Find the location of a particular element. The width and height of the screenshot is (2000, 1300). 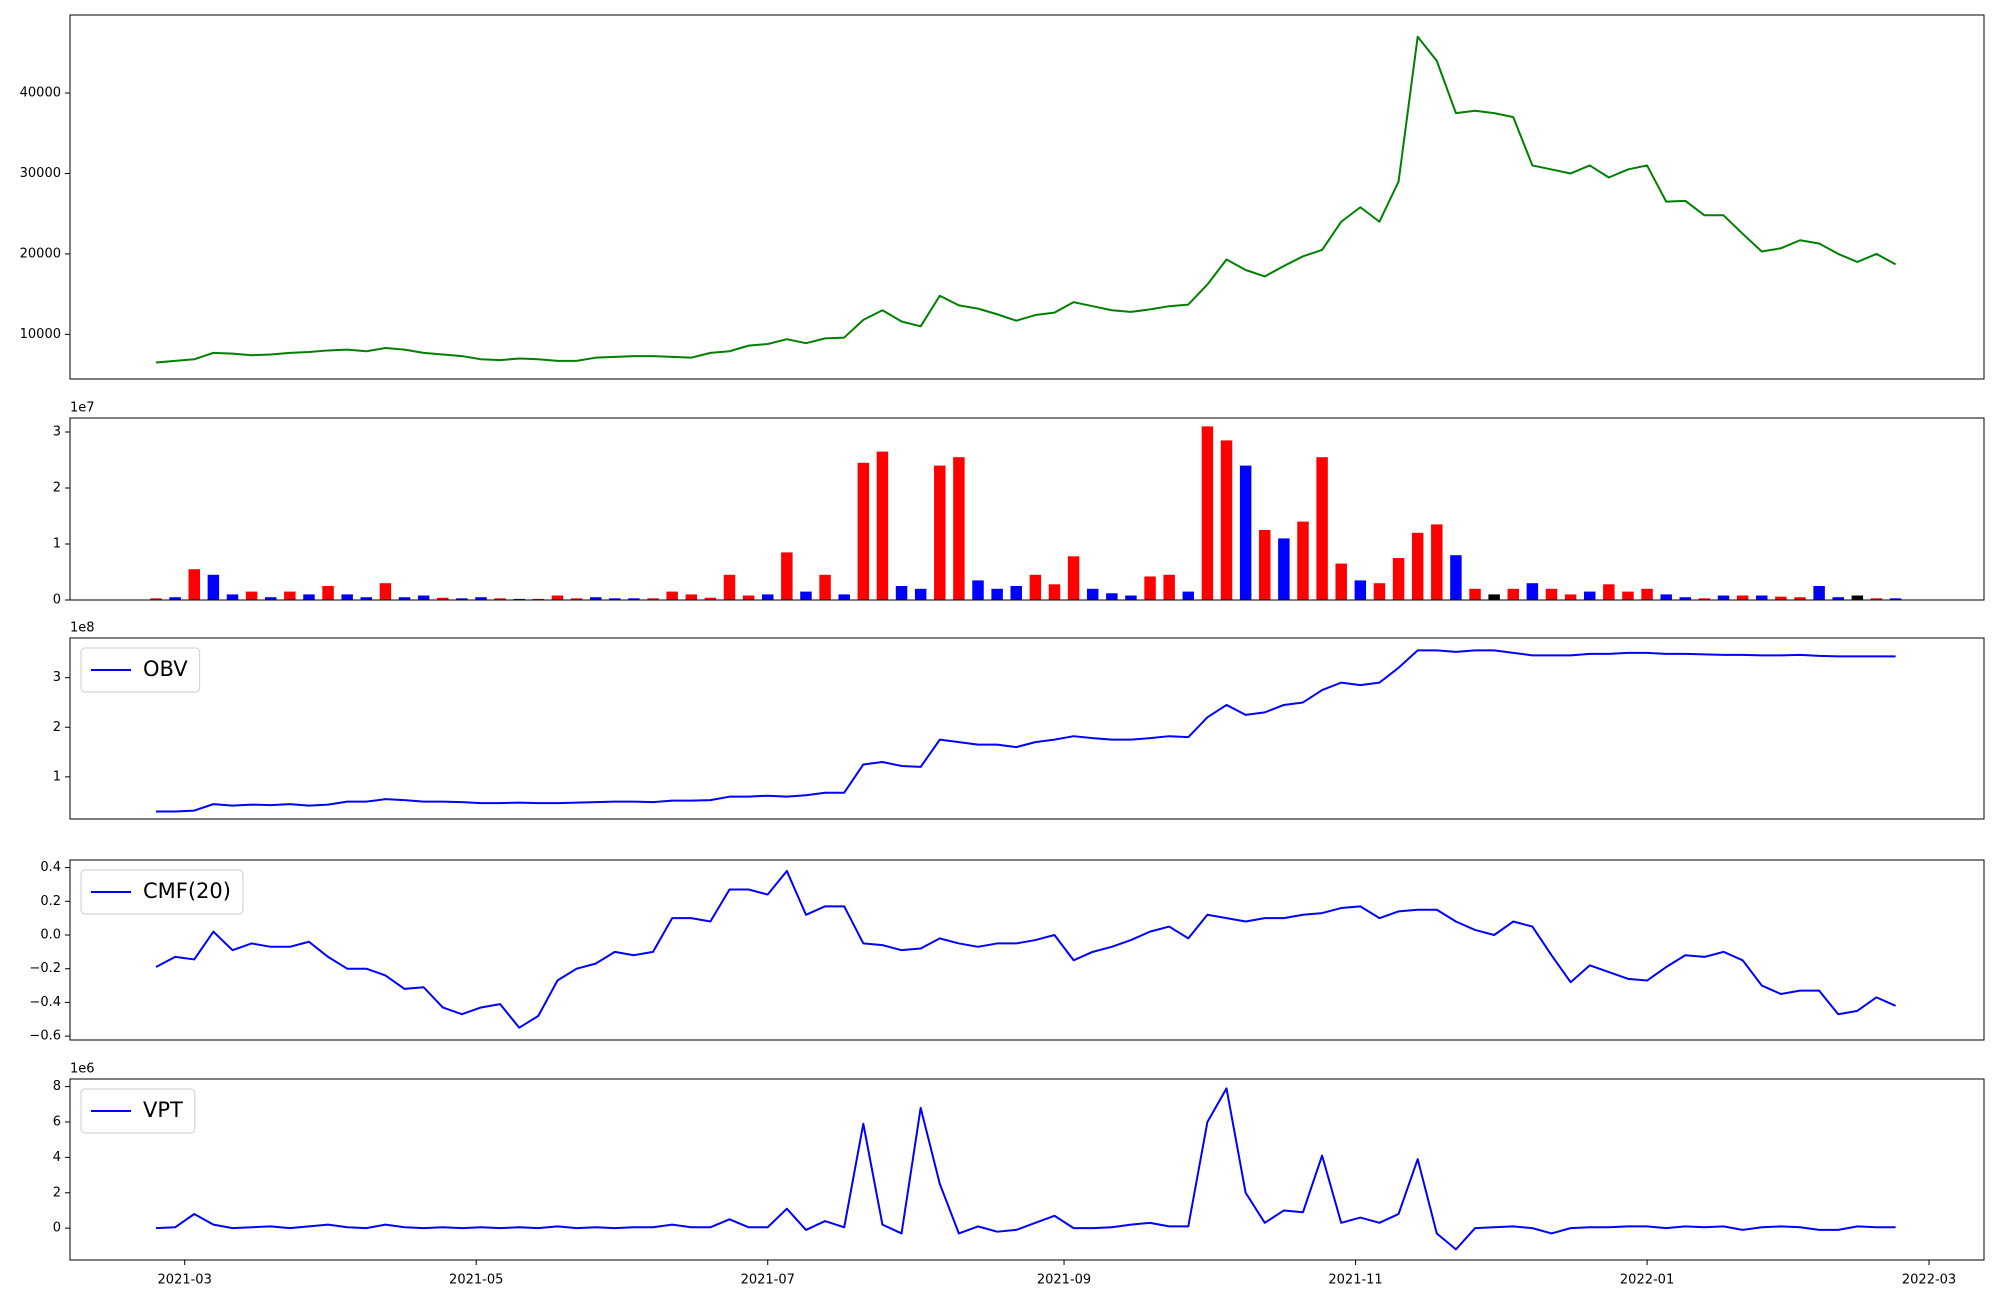

y-tick-label: 0.0 is located at coordinates (50, 935).